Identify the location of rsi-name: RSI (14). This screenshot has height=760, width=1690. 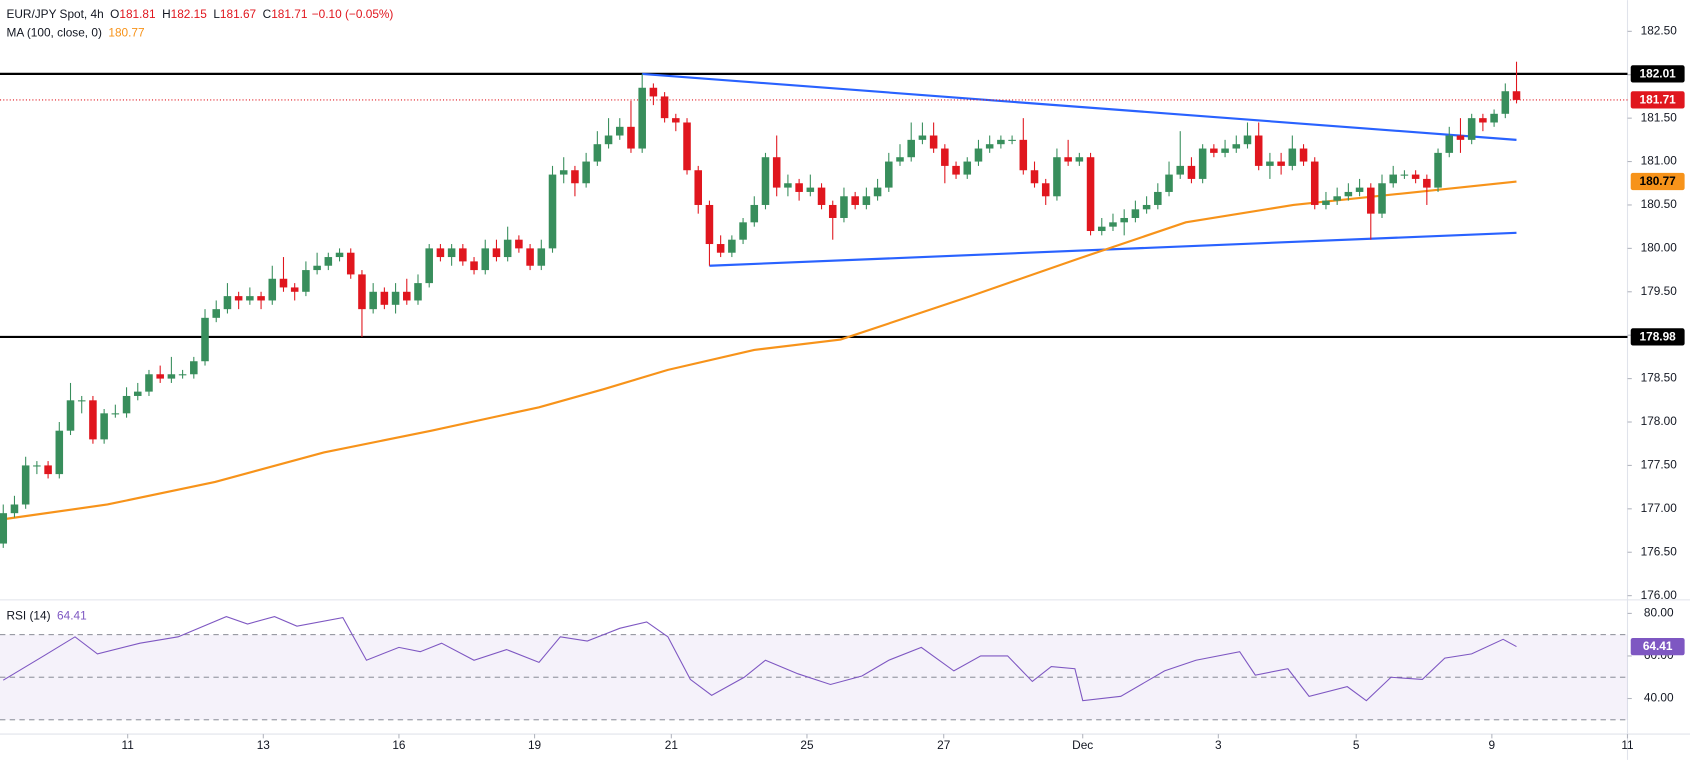
(28, 616).